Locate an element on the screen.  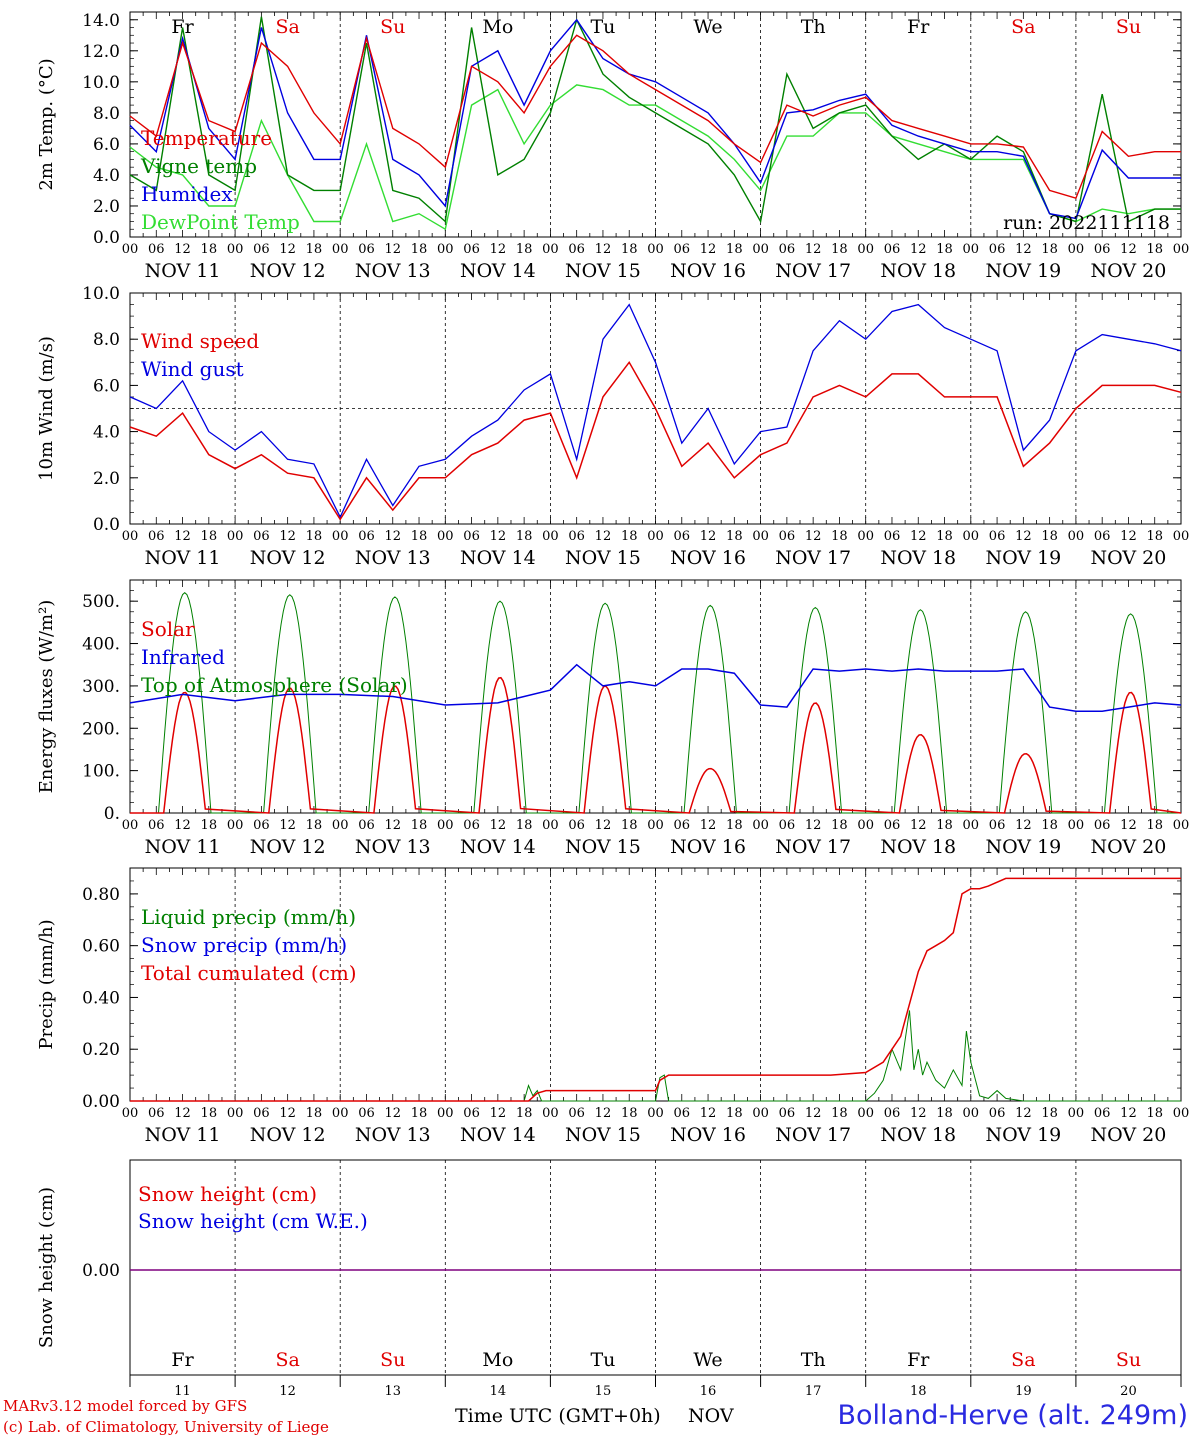
month-label: NOV is located at coordinates (711, 1416).